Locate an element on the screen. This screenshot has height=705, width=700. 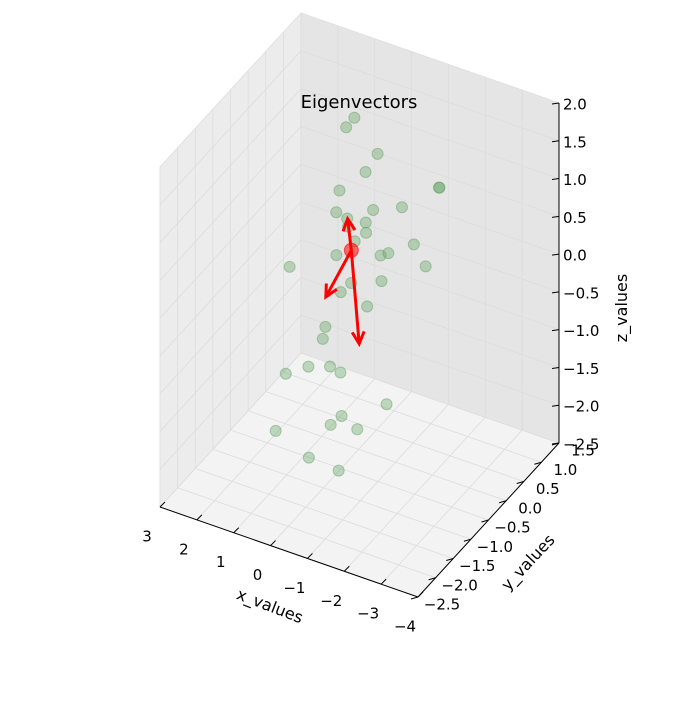
z-tick-label: −1.5 is located at coordinates (581, 369).